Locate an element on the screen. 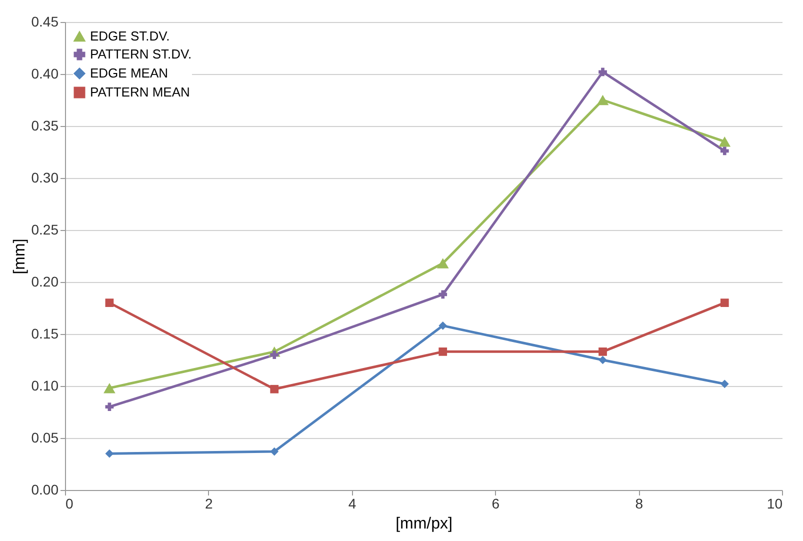  y-tick-label: 0.35 is located at coordinates (45, 126).